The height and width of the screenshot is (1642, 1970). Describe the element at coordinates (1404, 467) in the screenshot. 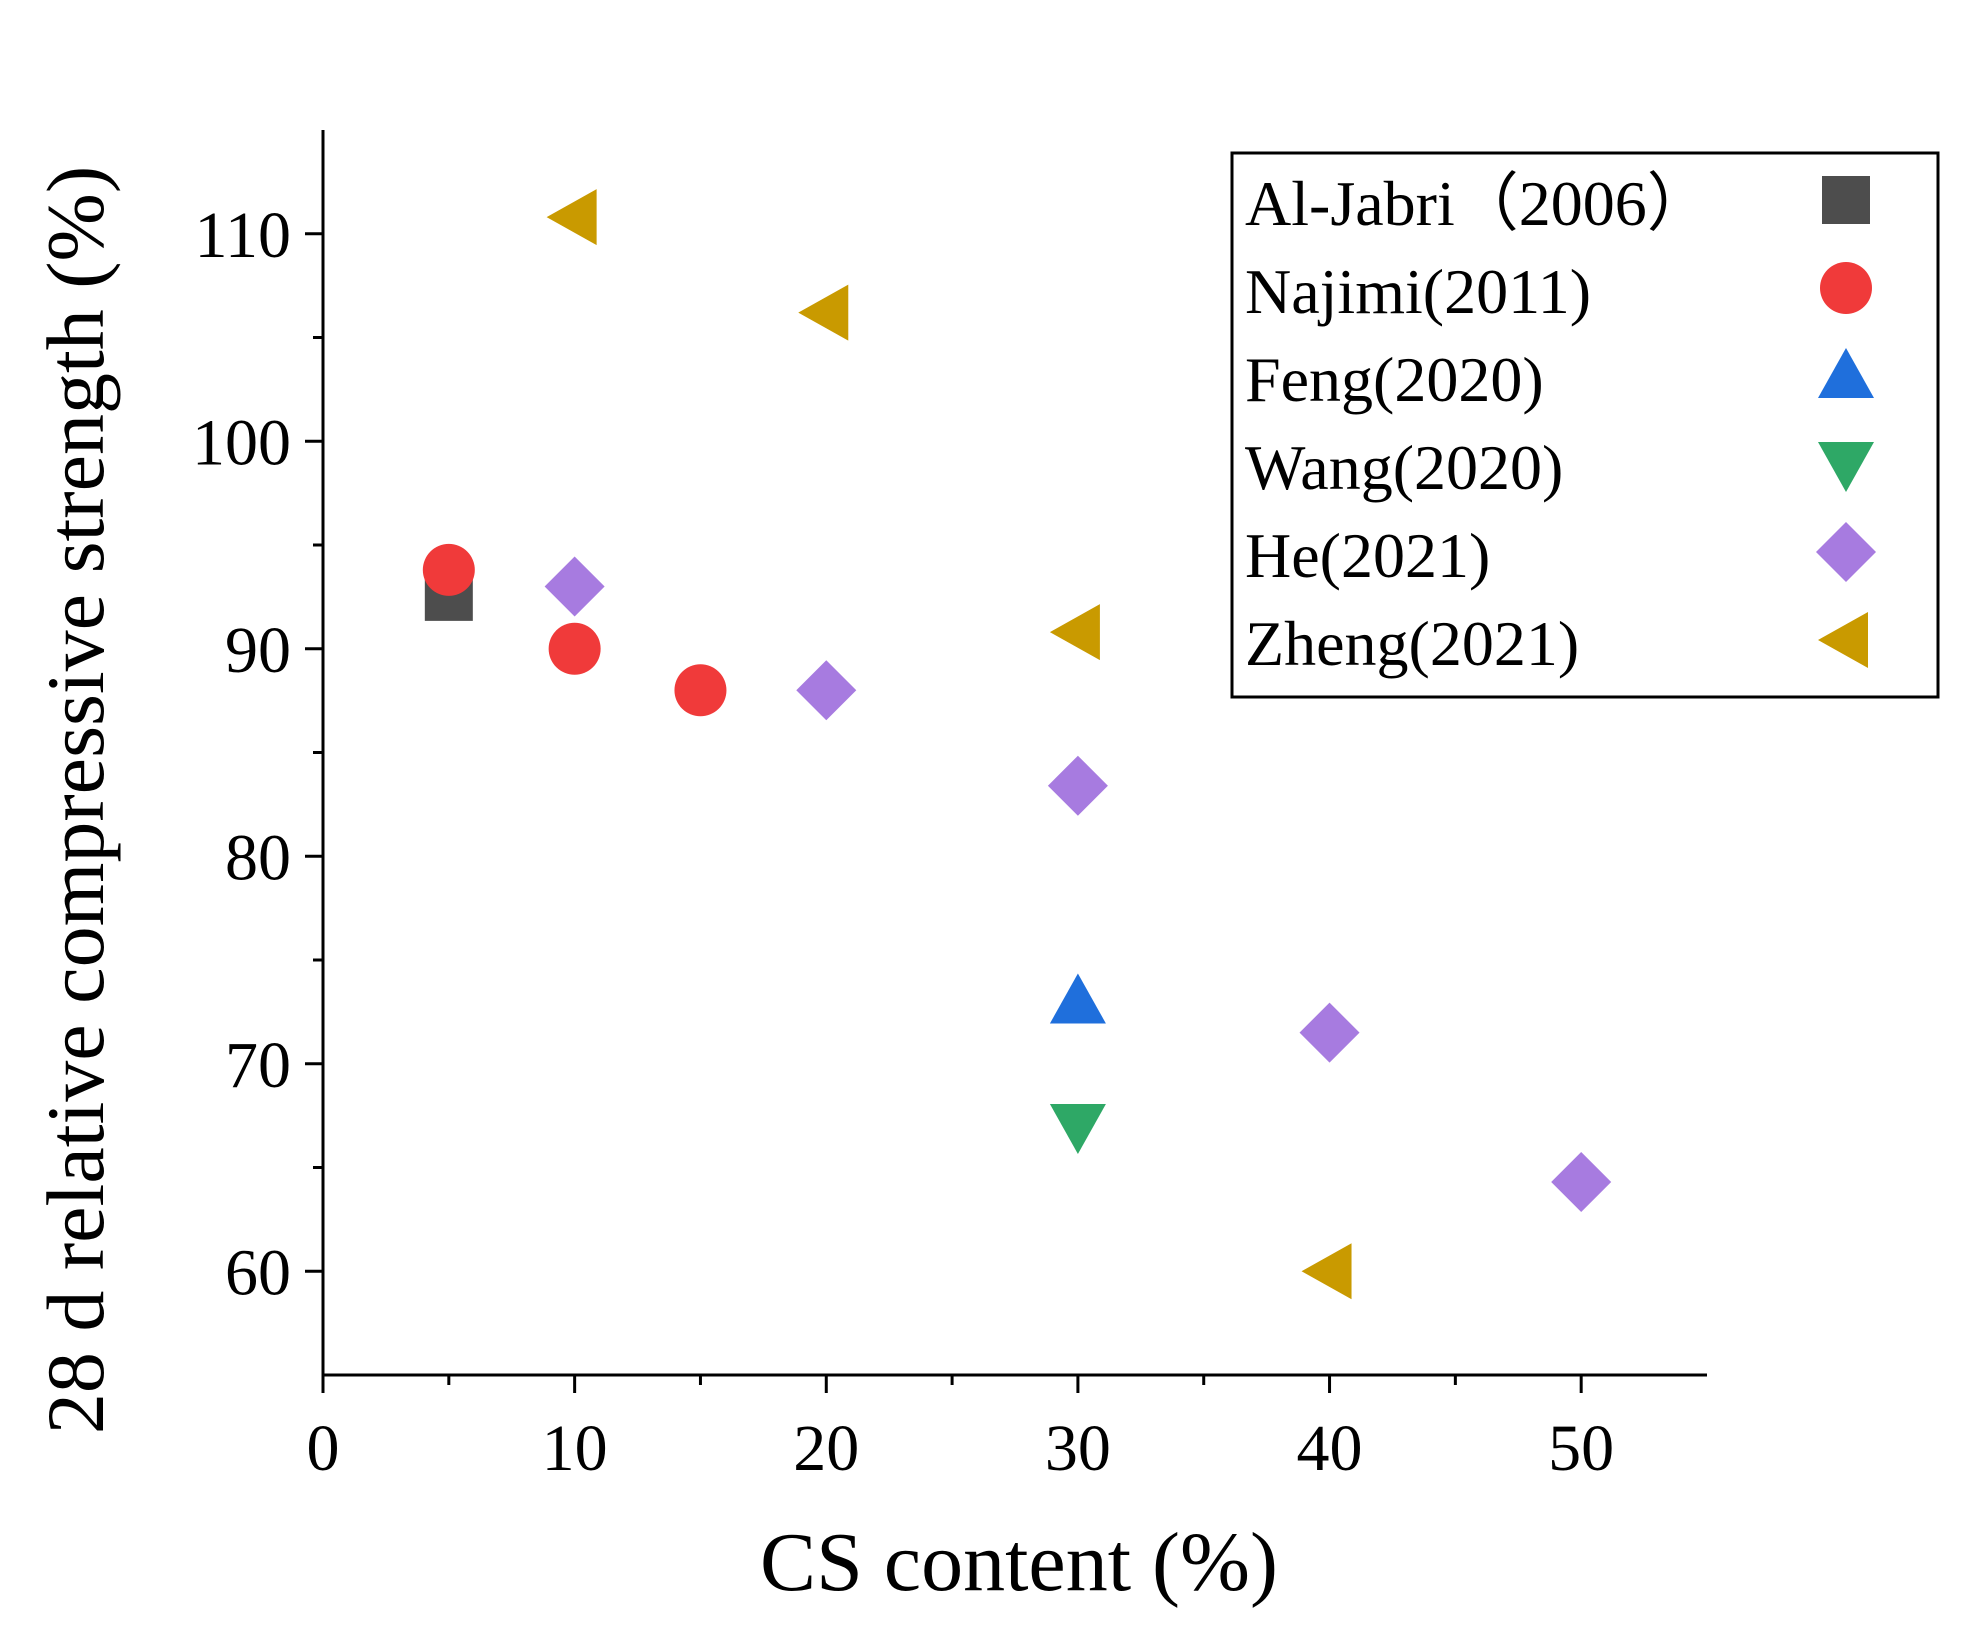

I see `legend-label: Wang(2020)` at that location.